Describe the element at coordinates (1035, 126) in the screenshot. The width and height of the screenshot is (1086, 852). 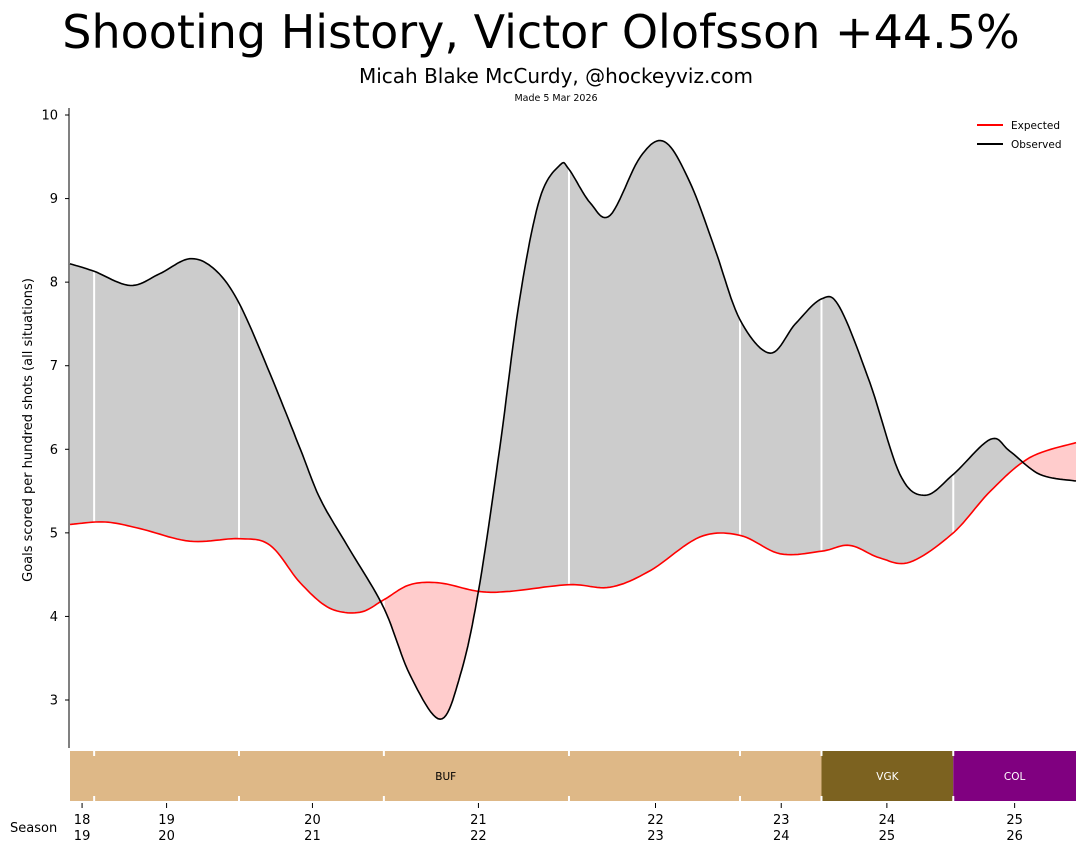
I see `legend-expected-label: Expected` at that location.